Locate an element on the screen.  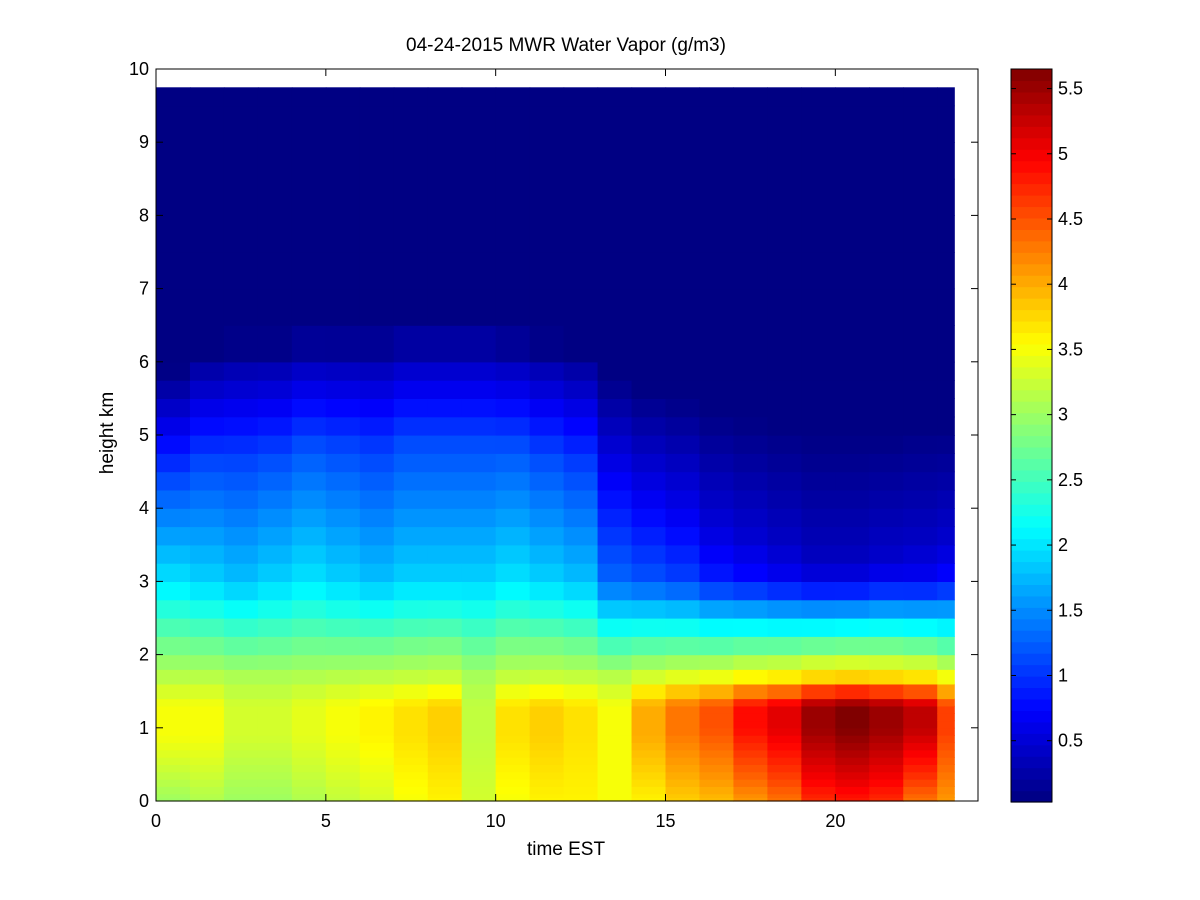
y-tick-label: 8 is located at coordinates (144, 215).